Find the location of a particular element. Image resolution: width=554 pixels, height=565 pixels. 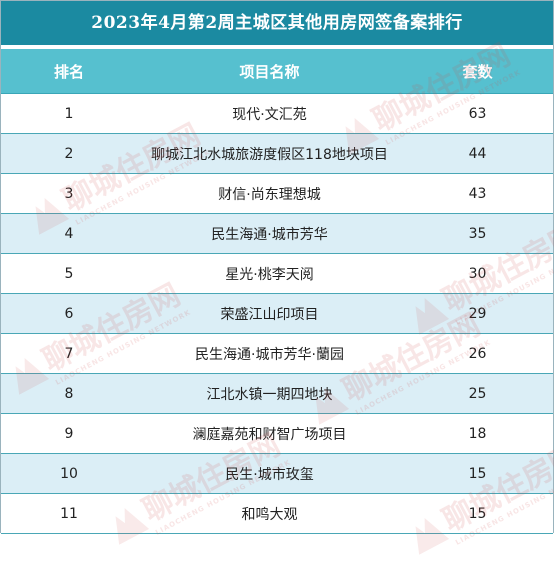

table-row: 6 荣盛江山印项目 29 is located at coordinates (277, 313).